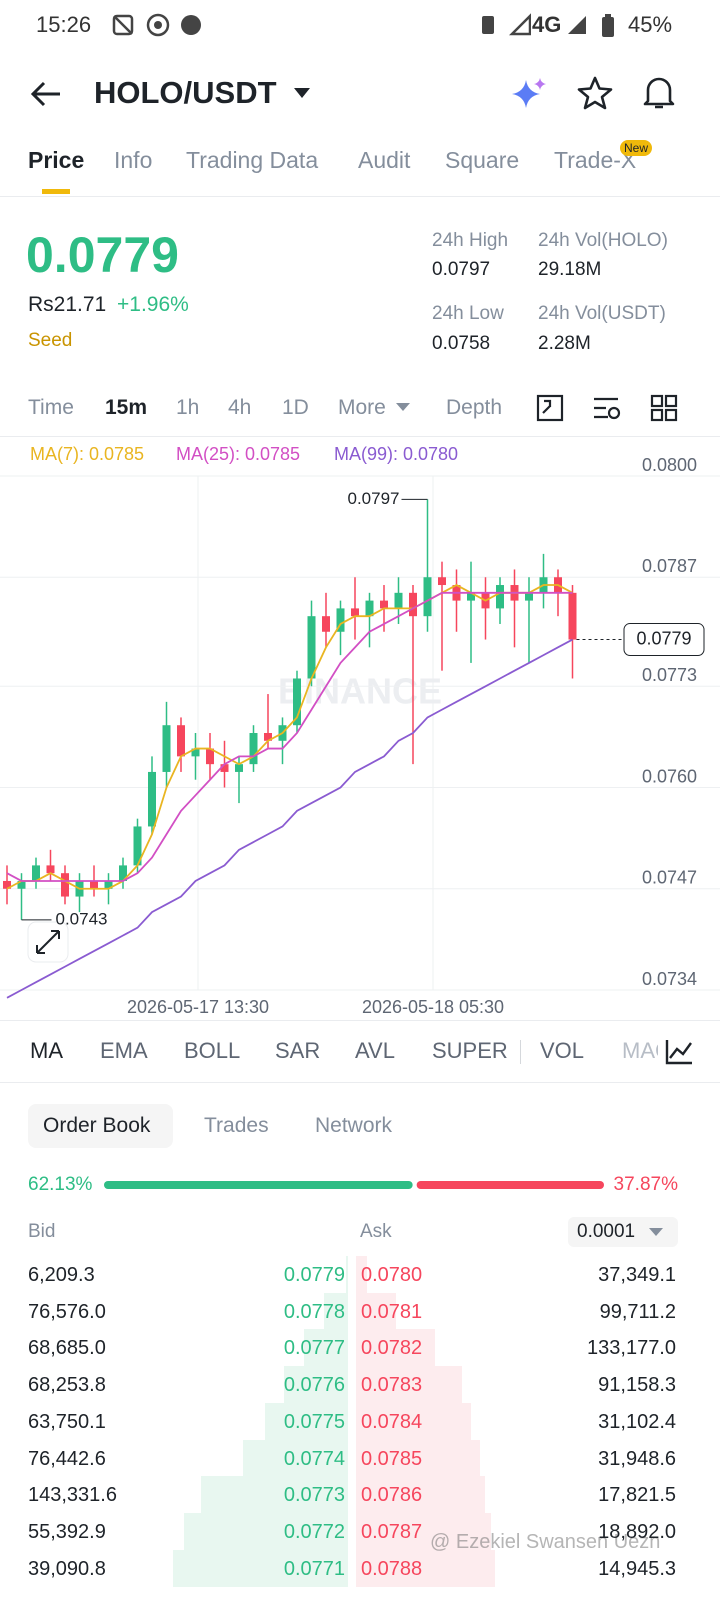 Image resolution: width=720 pixels, height=1600 pixels. Describe the element at coordinates (188, 407) in the screenshot. I see `interval: 1h` at that location.